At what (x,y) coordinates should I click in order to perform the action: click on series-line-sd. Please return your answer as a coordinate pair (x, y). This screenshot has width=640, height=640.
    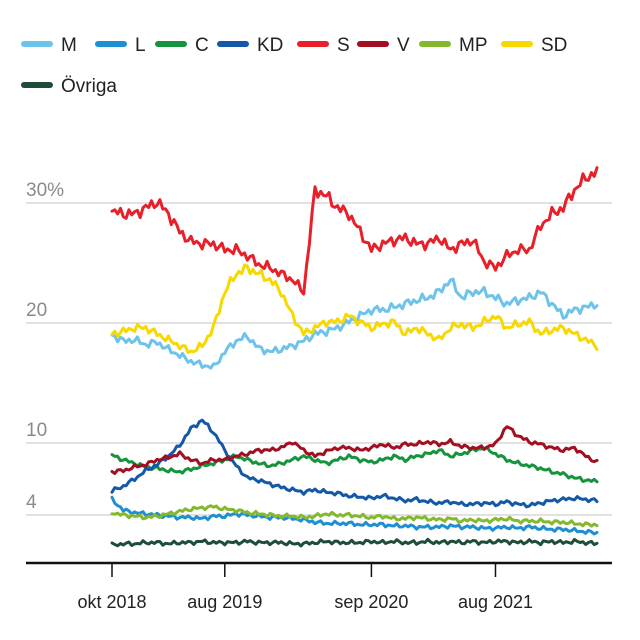
    Looking at the image, I should click on (354, 308).